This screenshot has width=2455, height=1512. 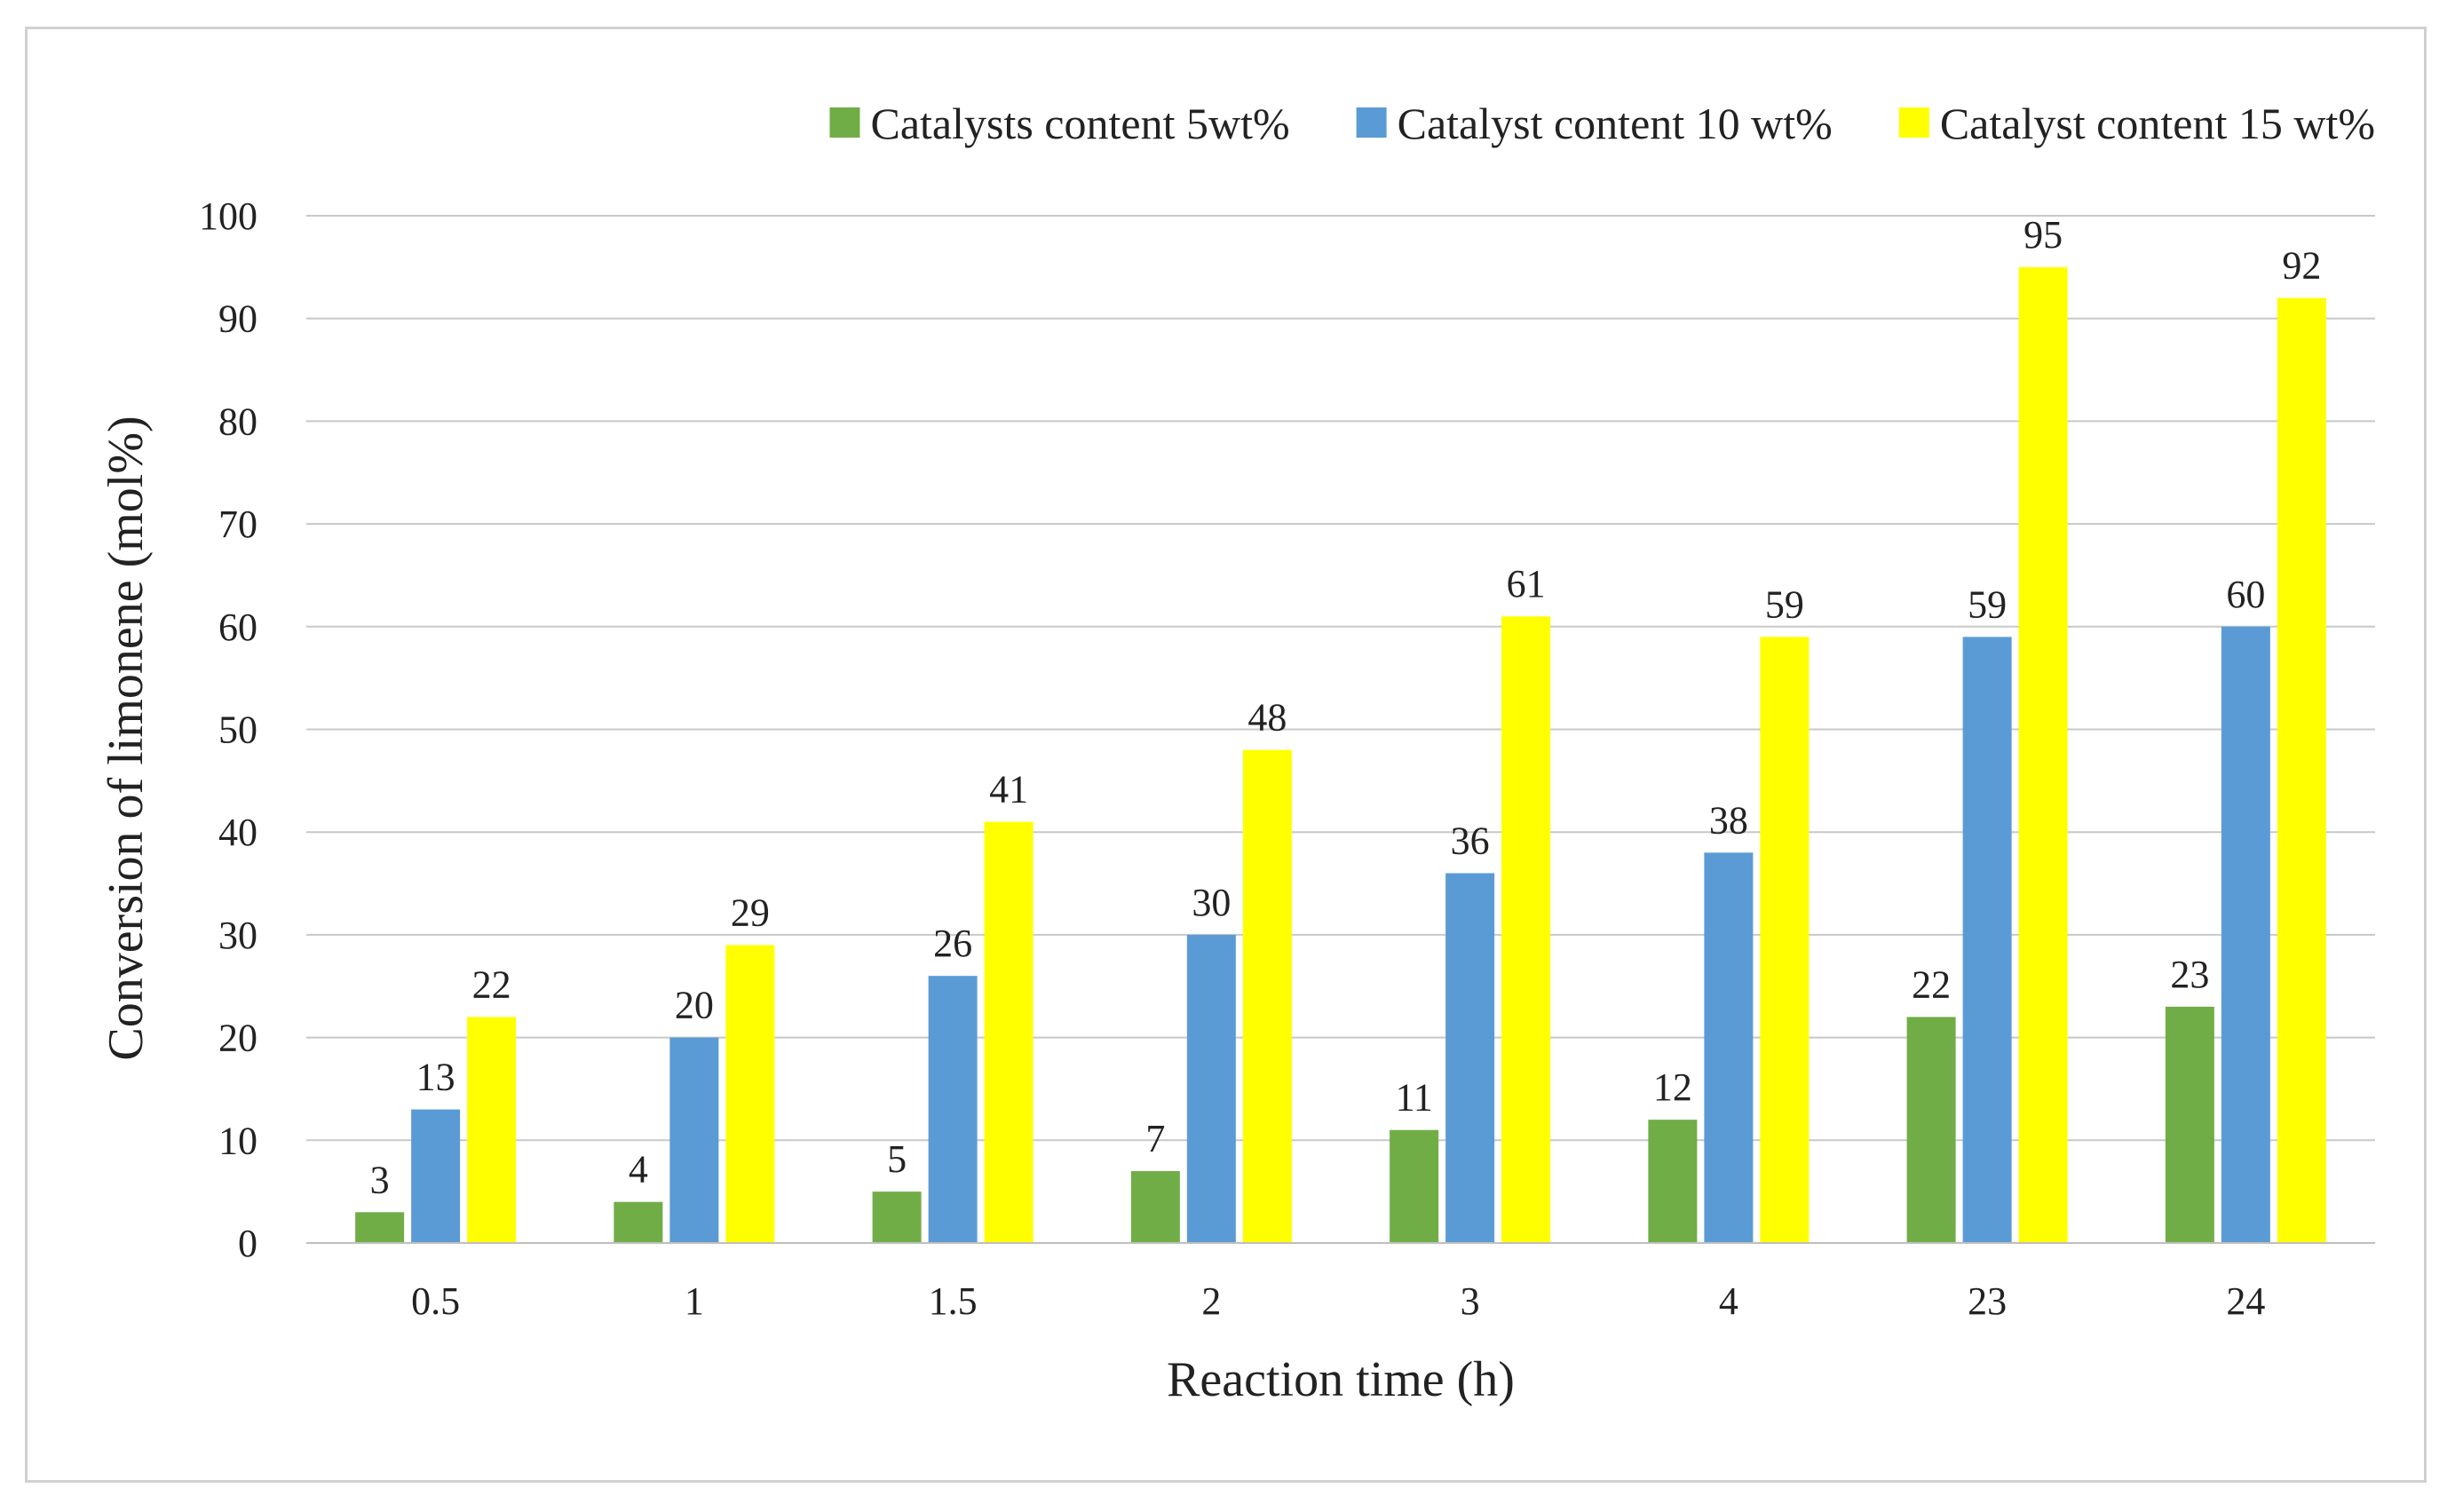 I want to click on x-axis-title: Reaction time (h), so click(x=1341, y=1379).